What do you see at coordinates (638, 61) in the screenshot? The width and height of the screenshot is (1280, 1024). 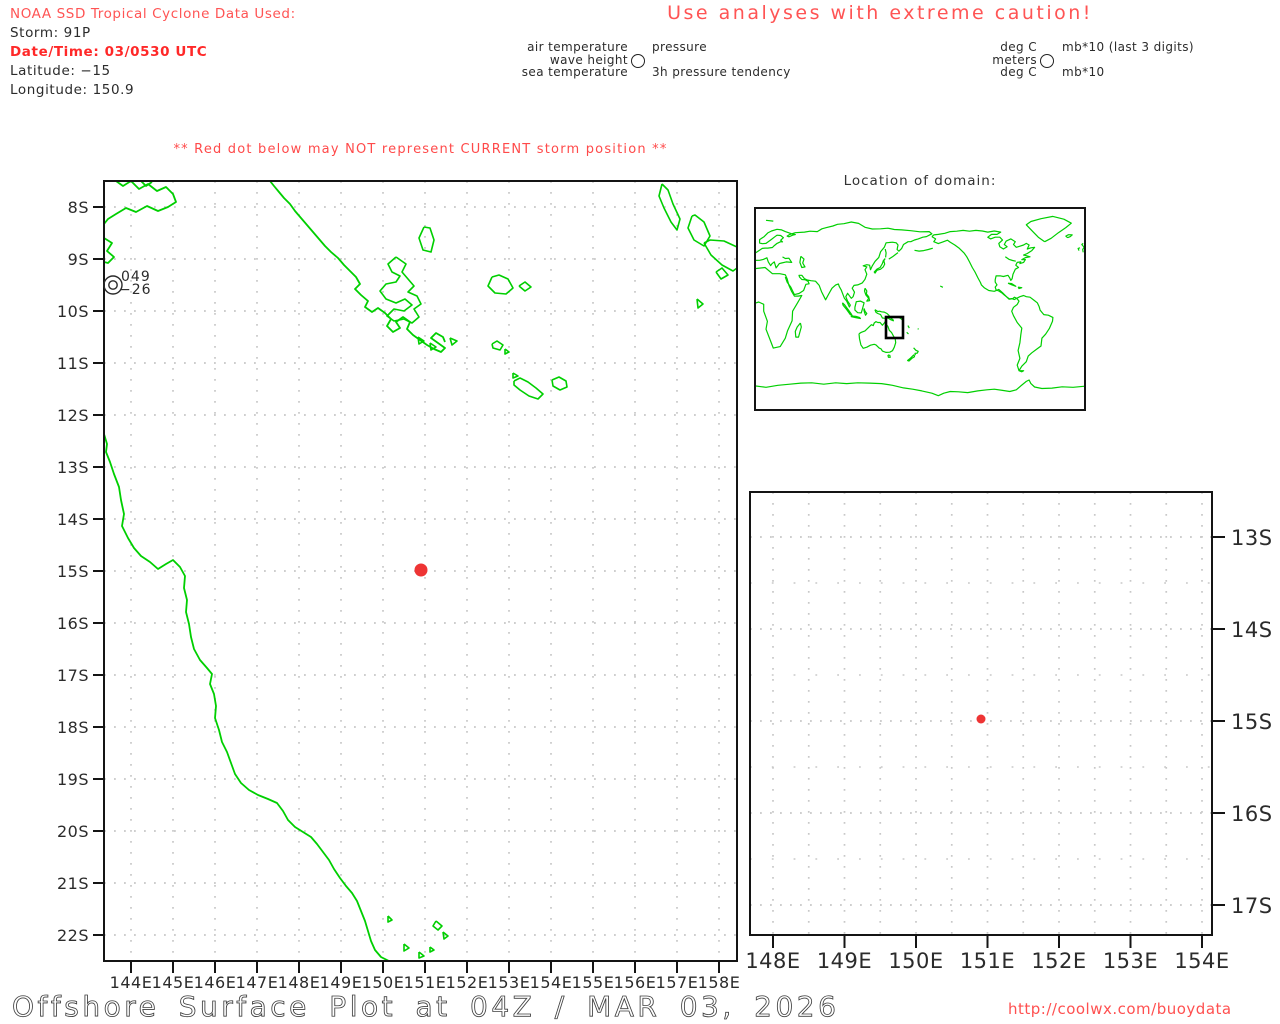 I see `station-model-circle-icon` at bounding box center [638, 61].